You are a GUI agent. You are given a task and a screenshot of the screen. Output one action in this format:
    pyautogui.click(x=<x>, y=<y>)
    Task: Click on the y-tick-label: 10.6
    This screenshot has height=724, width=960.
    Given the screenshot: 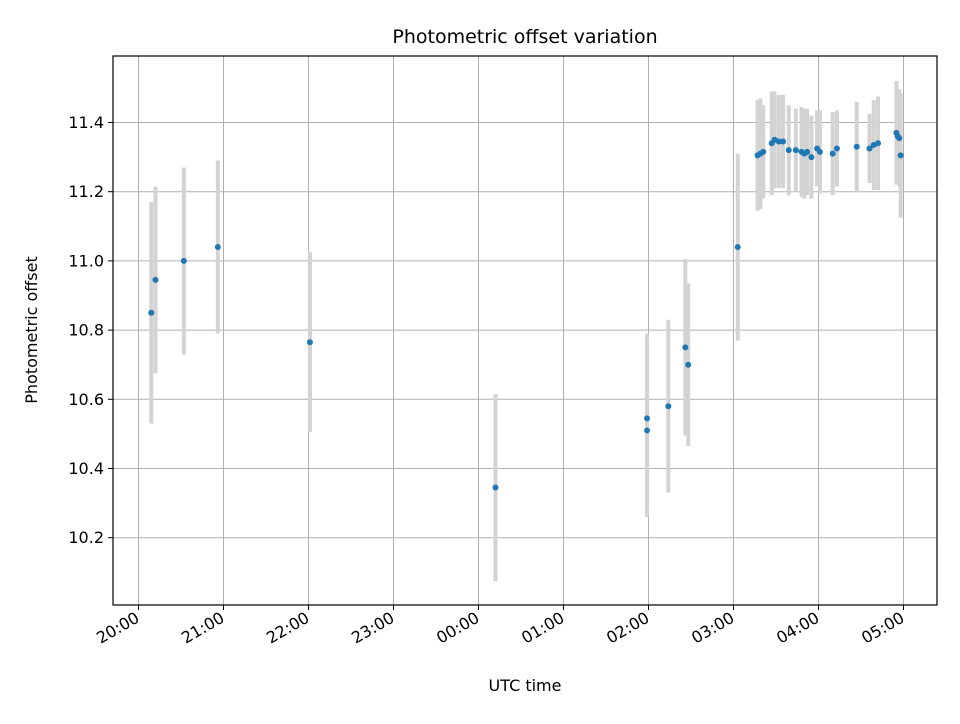 What is the action you would take?
    pyautogui.click(x=86, y=399)
    